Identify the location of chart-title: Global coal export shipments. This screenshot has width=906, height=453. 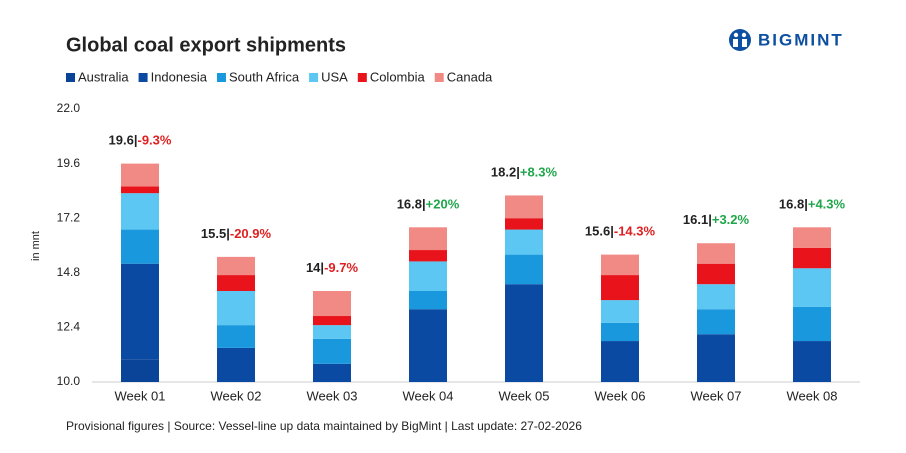
(206, 45).